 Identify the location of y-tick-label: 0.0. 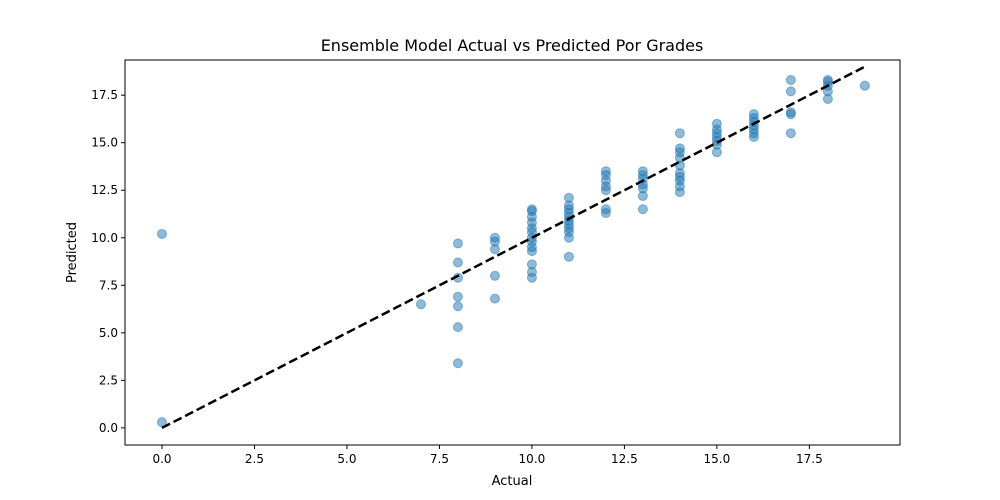
(108, 428).